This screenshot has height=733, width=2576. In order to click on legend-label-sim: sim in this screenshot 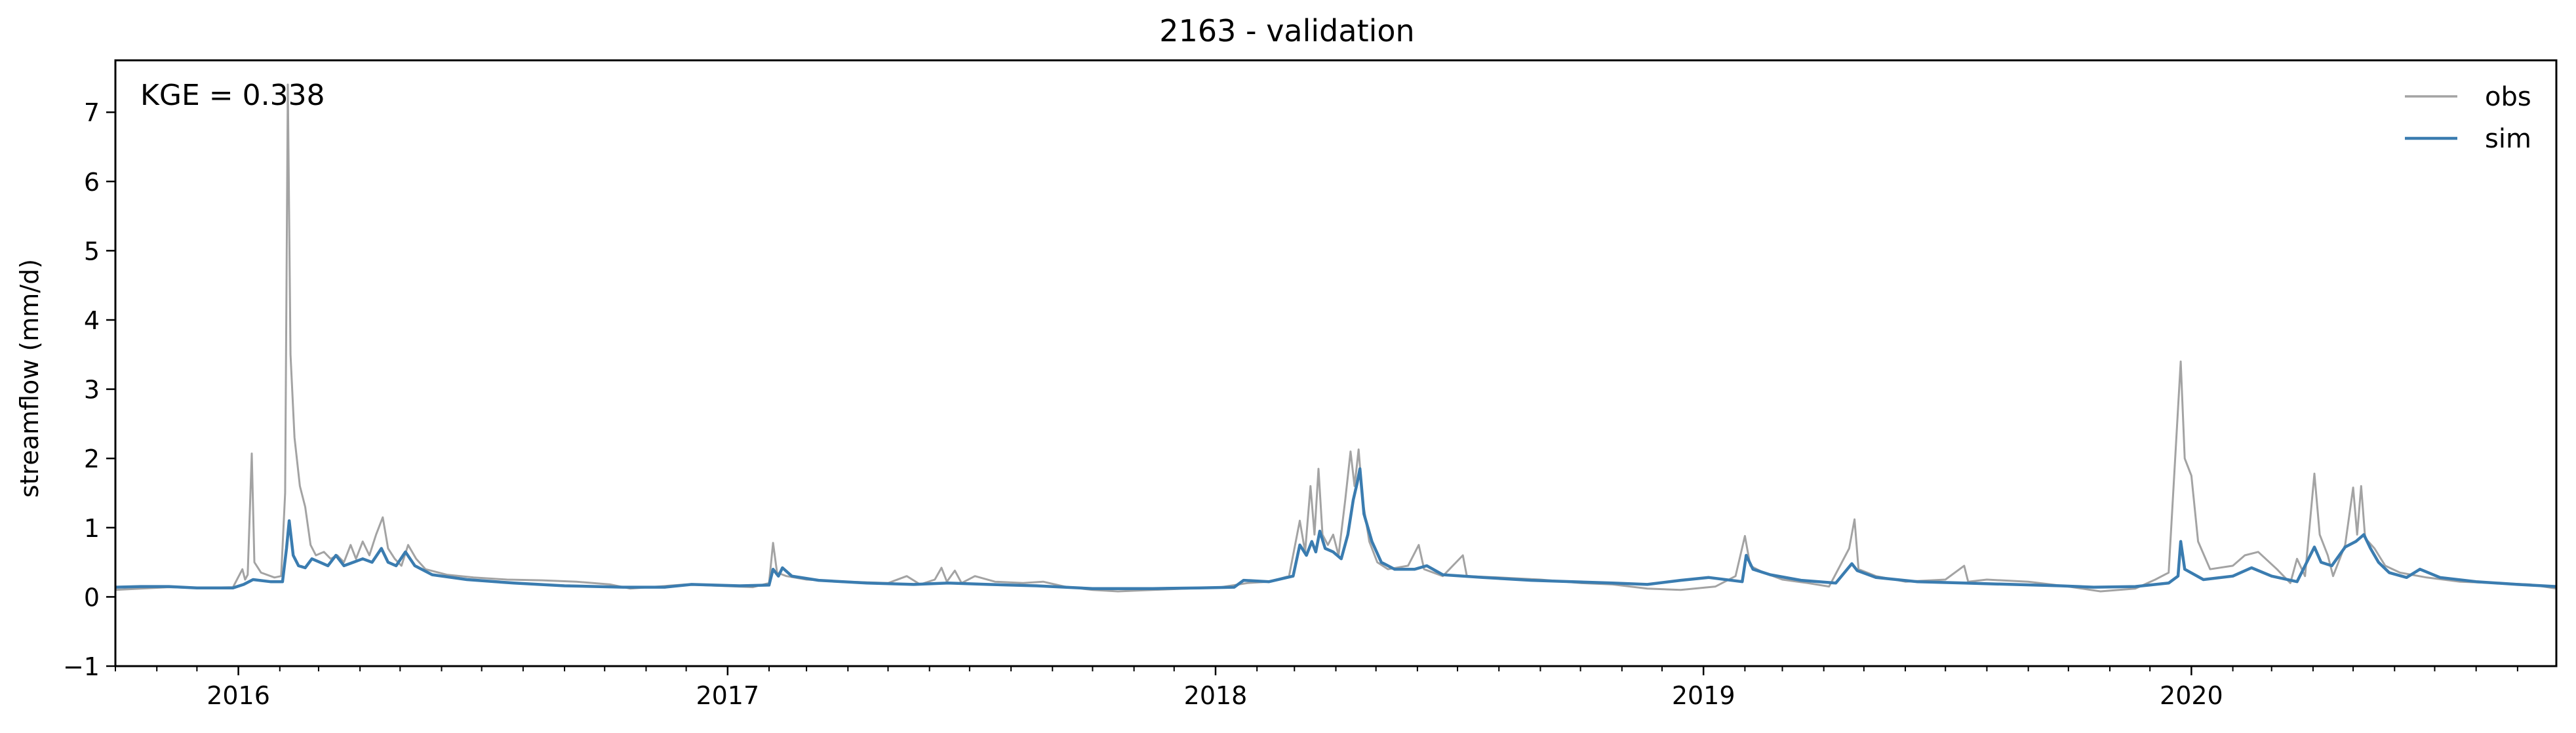, I will do `click(2508, 139)`.